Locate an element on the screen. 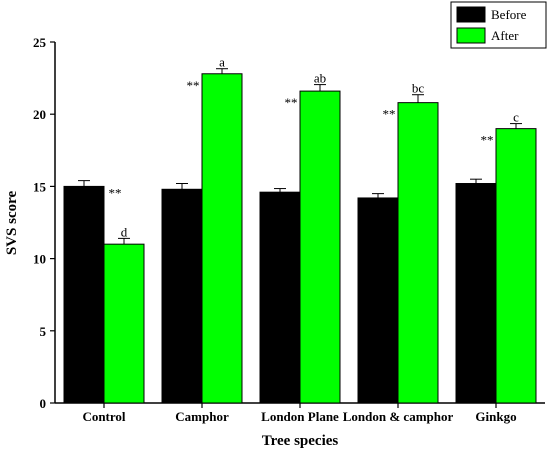 This screenshot has height=455, width=550. y-ticks: 0 5 10 15 20 25 is located at coordinates (44, 223).